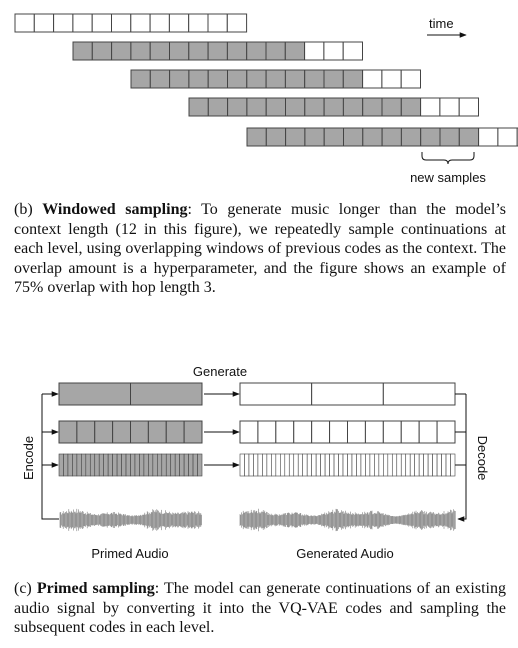  What do you see at coordinates (28, 458) in the screenshot?
I see `encode-label: Encode` at bounding box center [28, 458].